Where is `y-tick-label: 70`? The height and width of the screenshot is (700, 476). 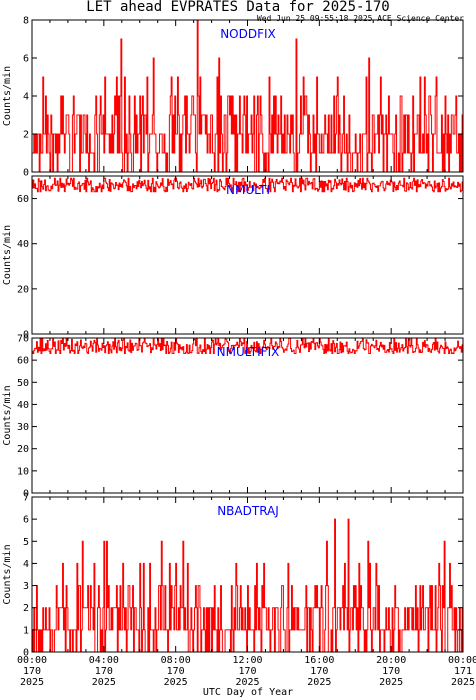
y-tick-label: 70 is located at coordinates (23, 339).